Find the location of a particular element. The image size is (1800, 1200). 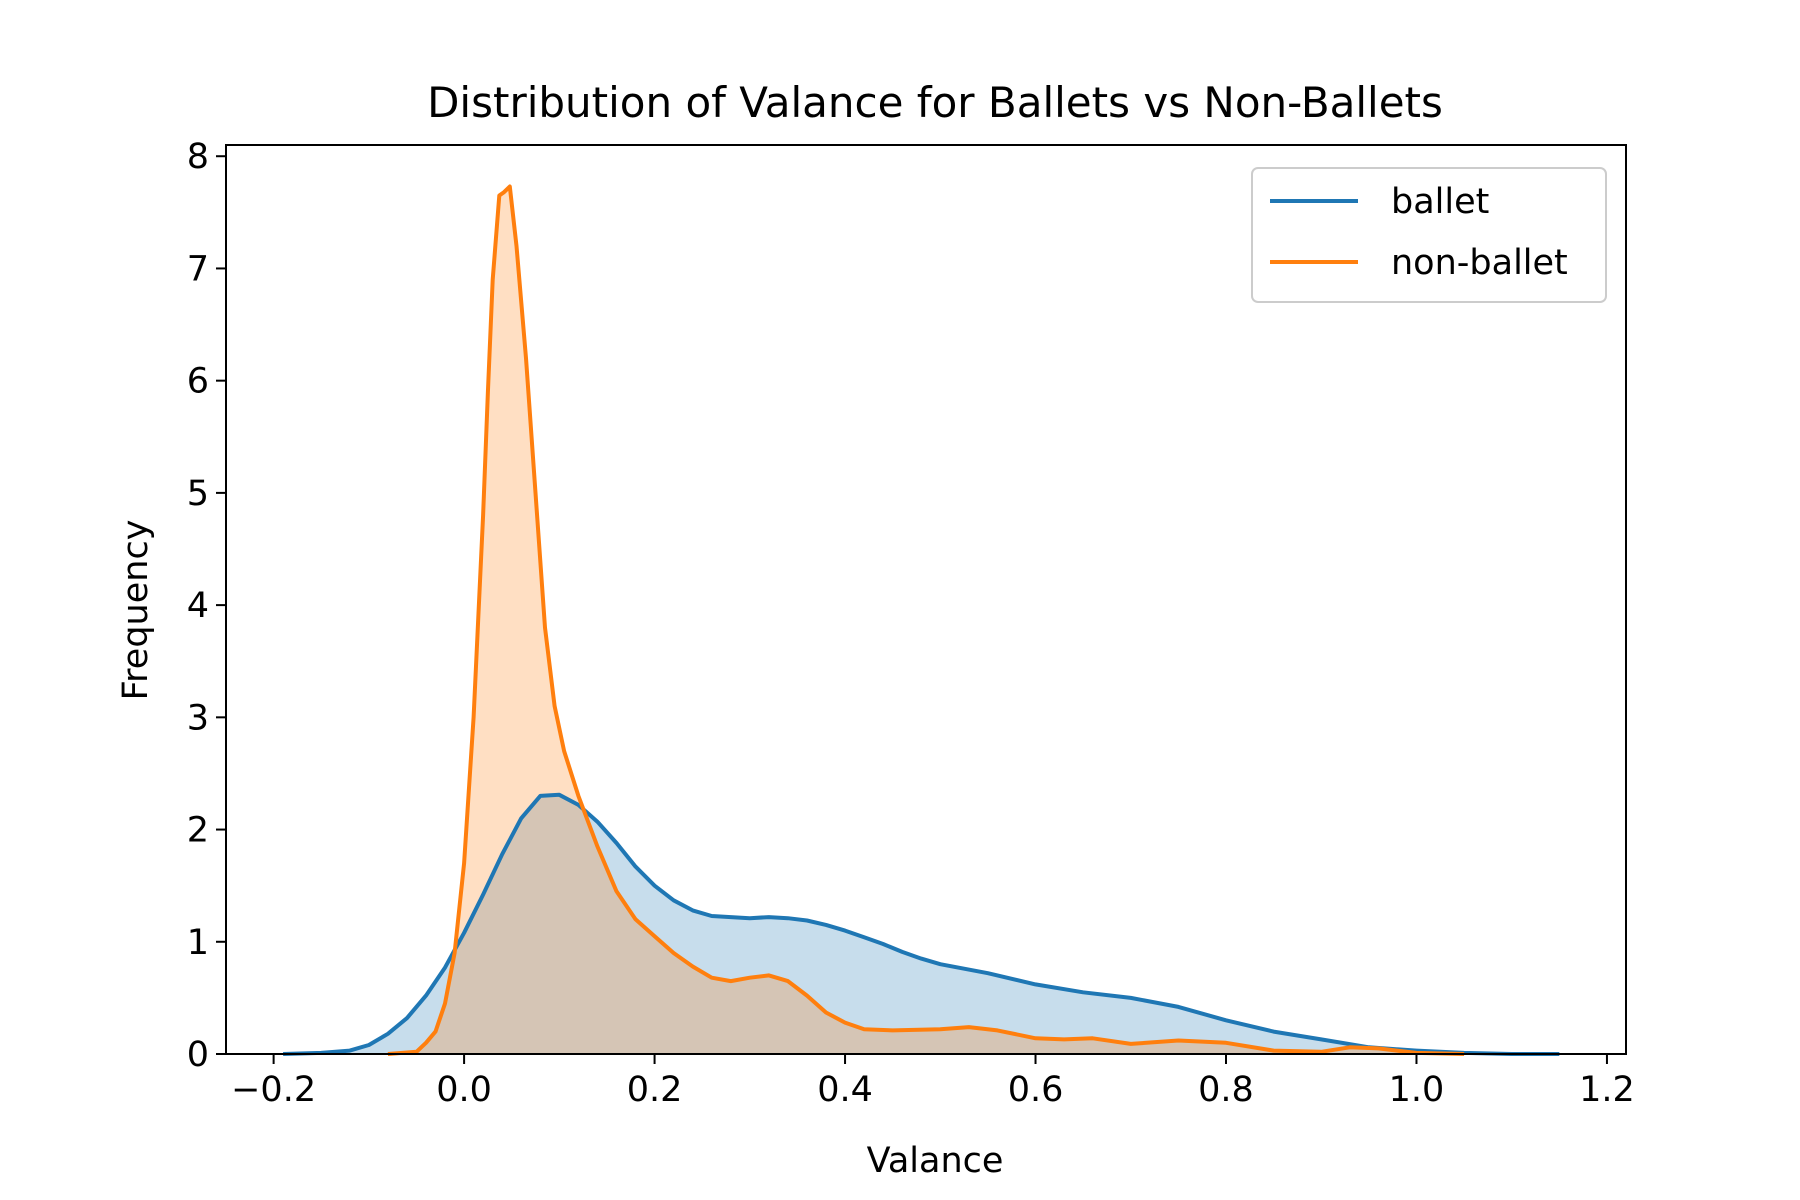

x-tick-label: 0.4 is located at coordinates (845, 1090).